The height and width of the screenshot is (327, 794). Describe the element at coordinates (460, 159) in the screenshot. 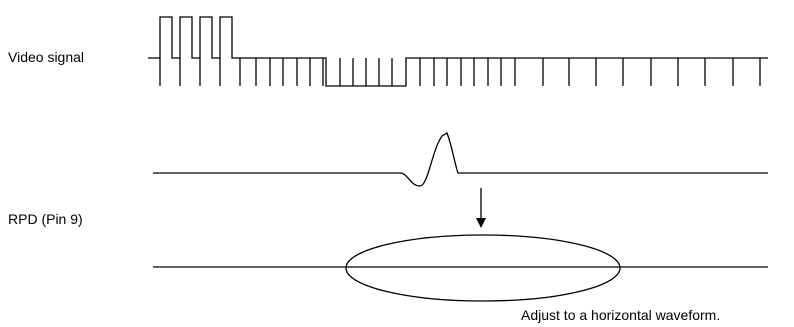

I see `detector-waveform` at that location.